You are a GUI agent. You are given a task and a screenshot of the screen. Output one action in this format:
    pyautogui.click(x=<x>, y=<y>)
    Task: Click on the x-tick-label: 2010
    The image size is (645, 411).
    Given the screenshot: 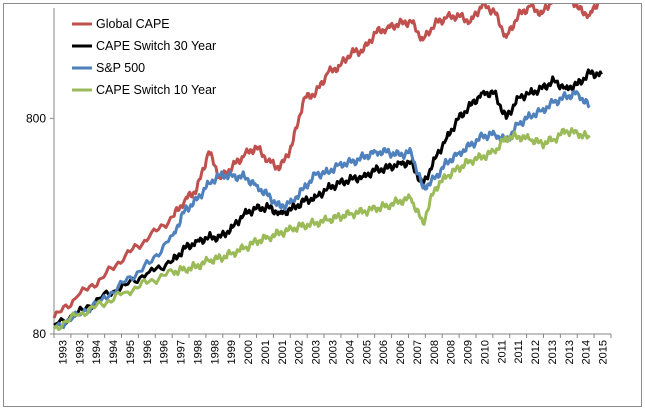 What is the action you would take?
    pyautogui.click(x=485, y=352)
    